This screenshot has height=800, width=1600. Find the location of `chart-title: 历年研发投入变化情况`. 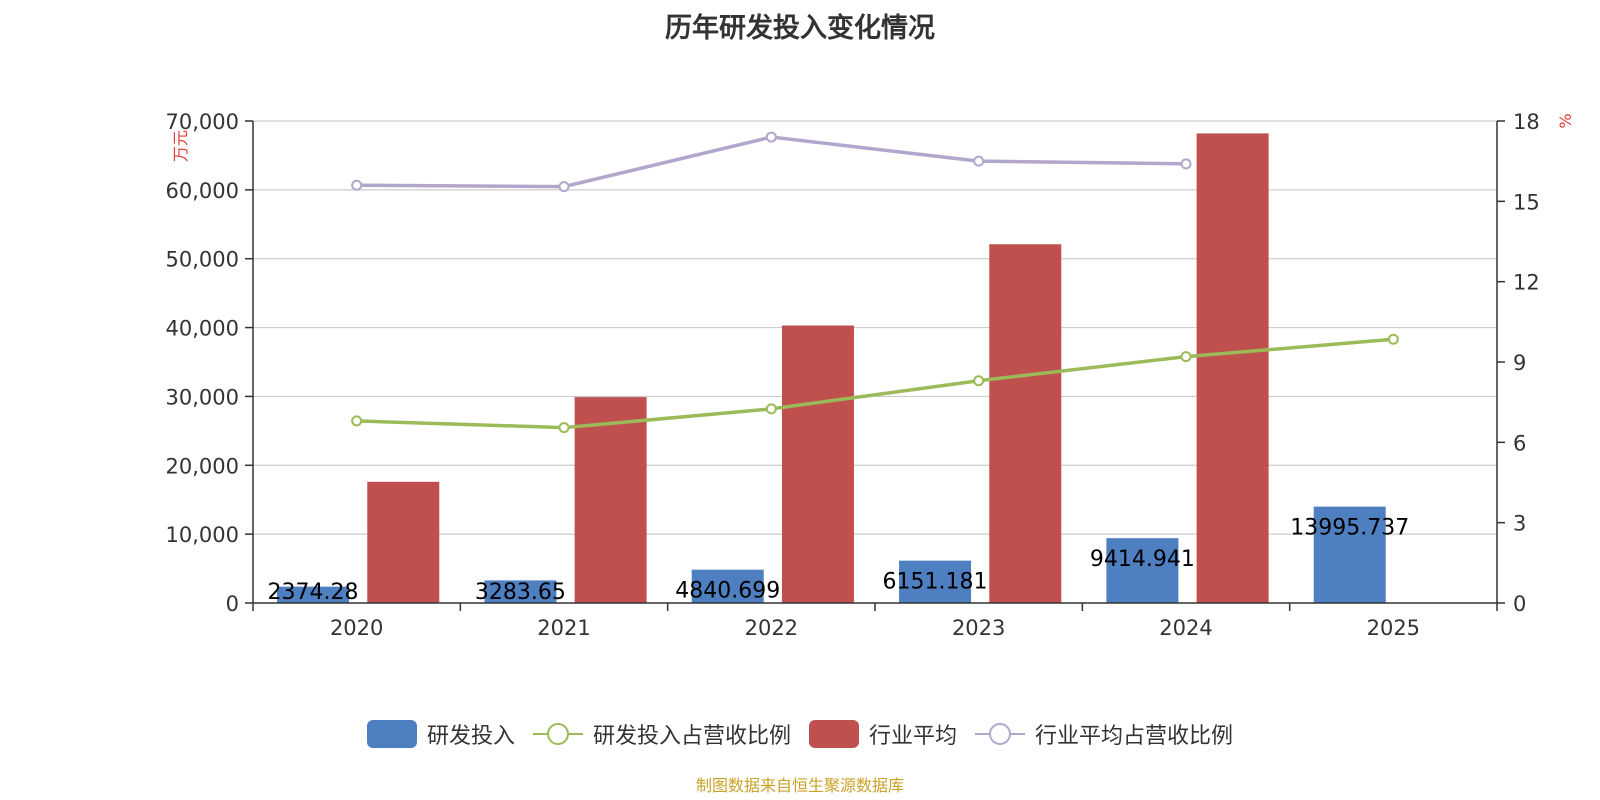

chart-title: 历年研发投入变化情况 is located at coordinates (800, 28).